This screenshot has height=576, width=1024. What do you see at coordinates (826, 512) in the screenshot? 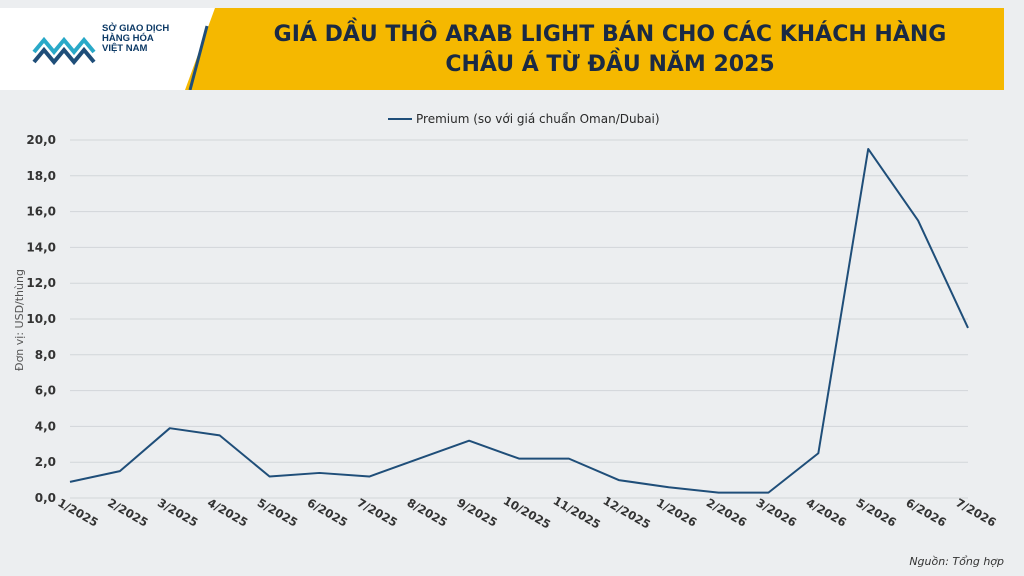
I see `x-tick-label: 4/2026` at bounding box center [826, 512].